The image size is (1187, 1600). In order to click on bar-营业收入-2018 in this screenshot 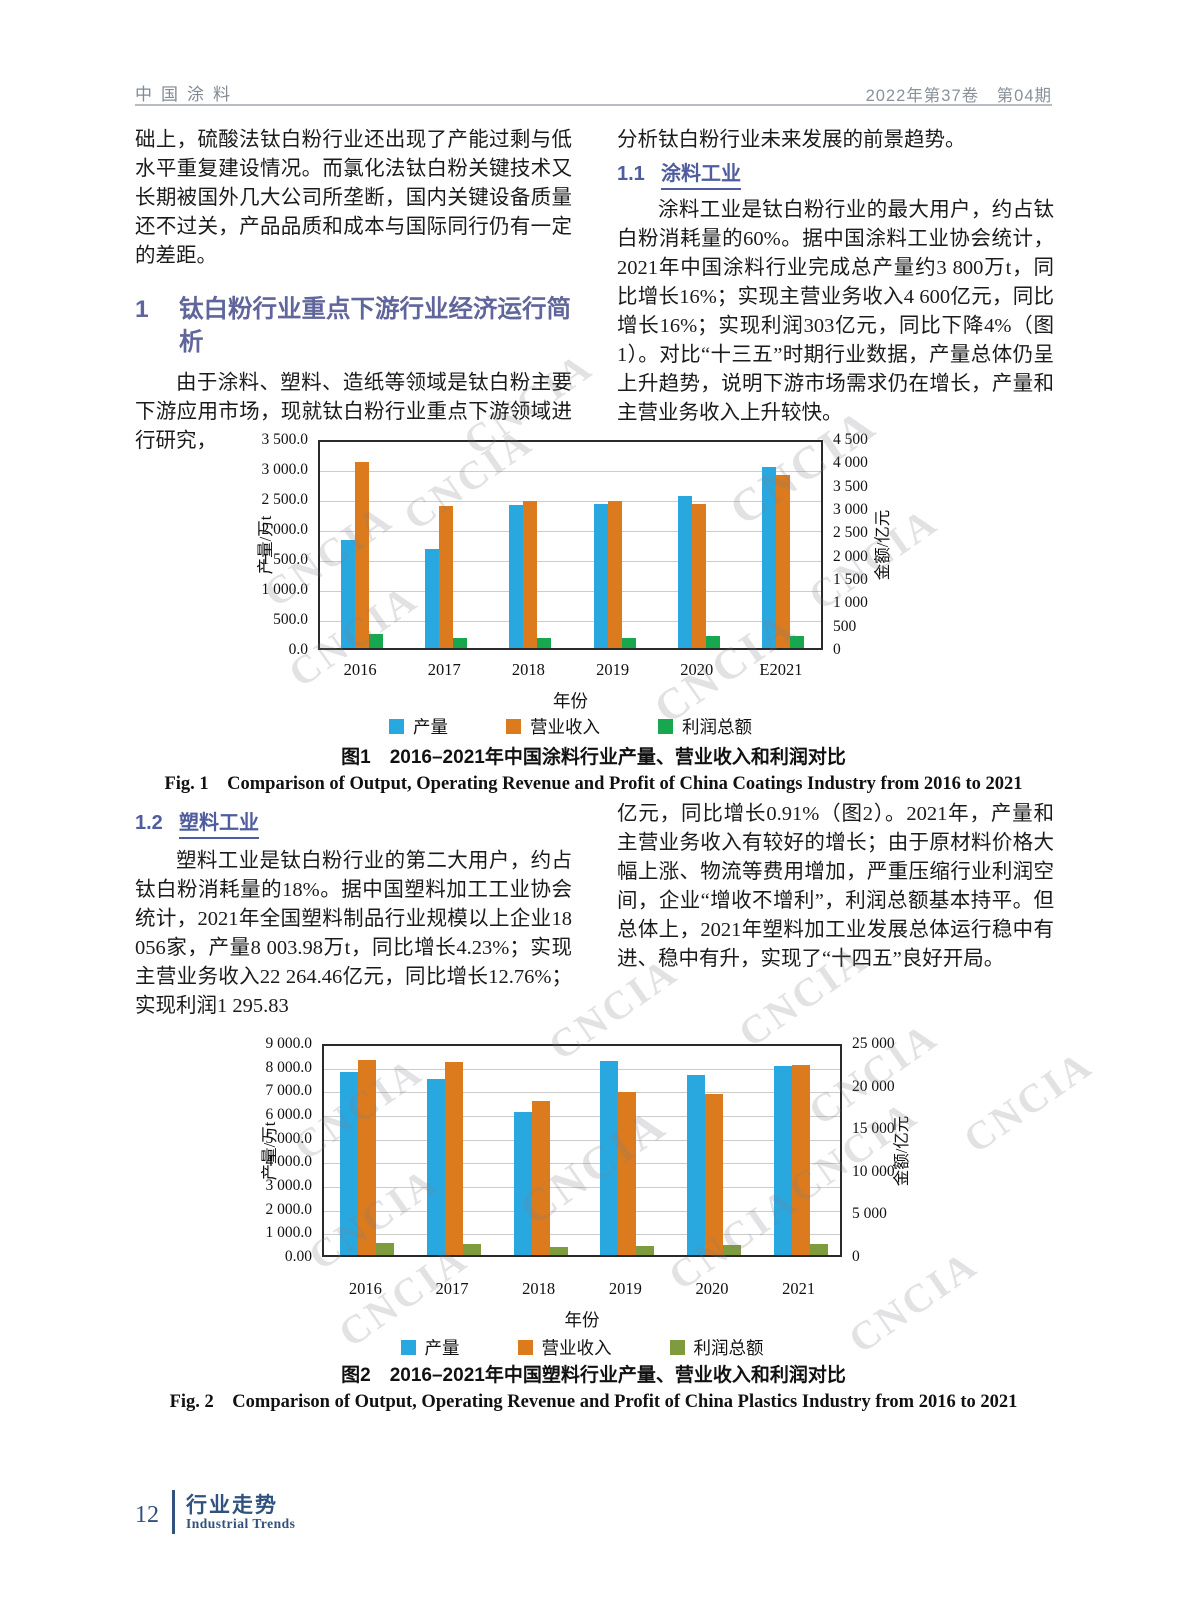, I will do `click(541, 1178)`.